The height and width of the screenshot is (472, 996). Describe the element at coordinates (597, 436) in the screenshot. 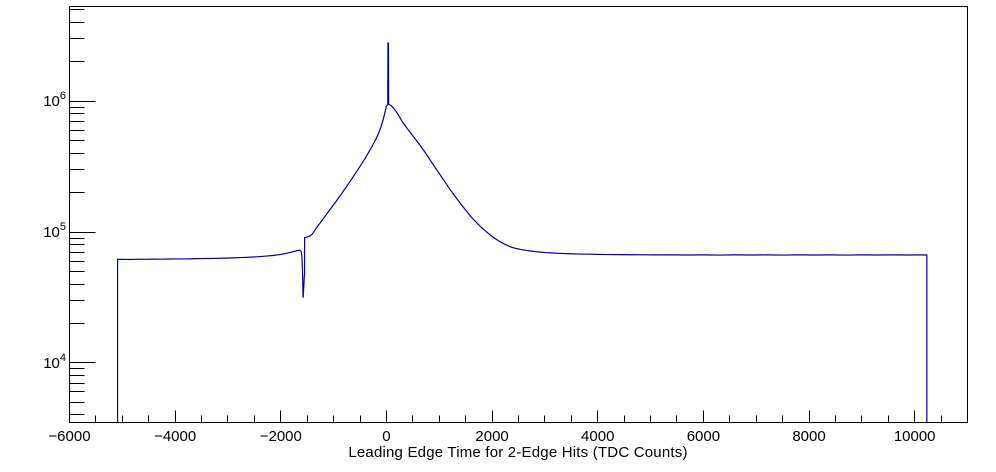

I see `x-tick-label: 4000` at that location.